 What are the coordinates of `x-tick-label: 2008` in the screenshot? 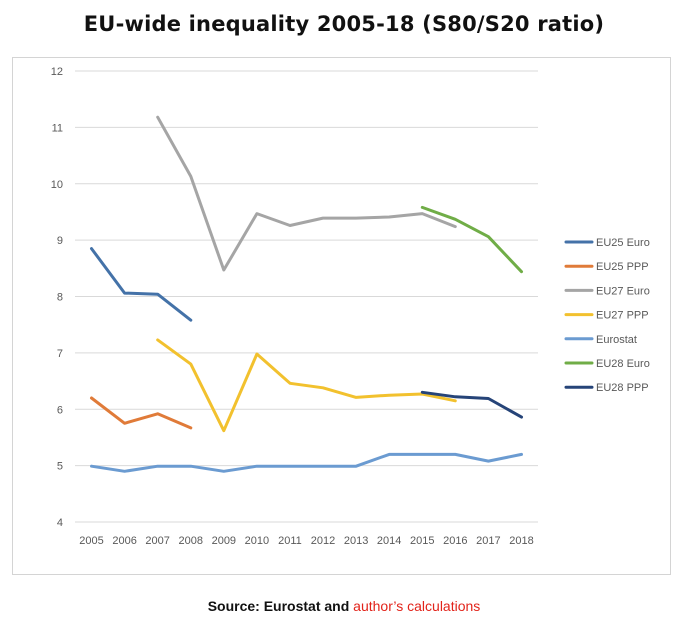 It's located at (191, 541).